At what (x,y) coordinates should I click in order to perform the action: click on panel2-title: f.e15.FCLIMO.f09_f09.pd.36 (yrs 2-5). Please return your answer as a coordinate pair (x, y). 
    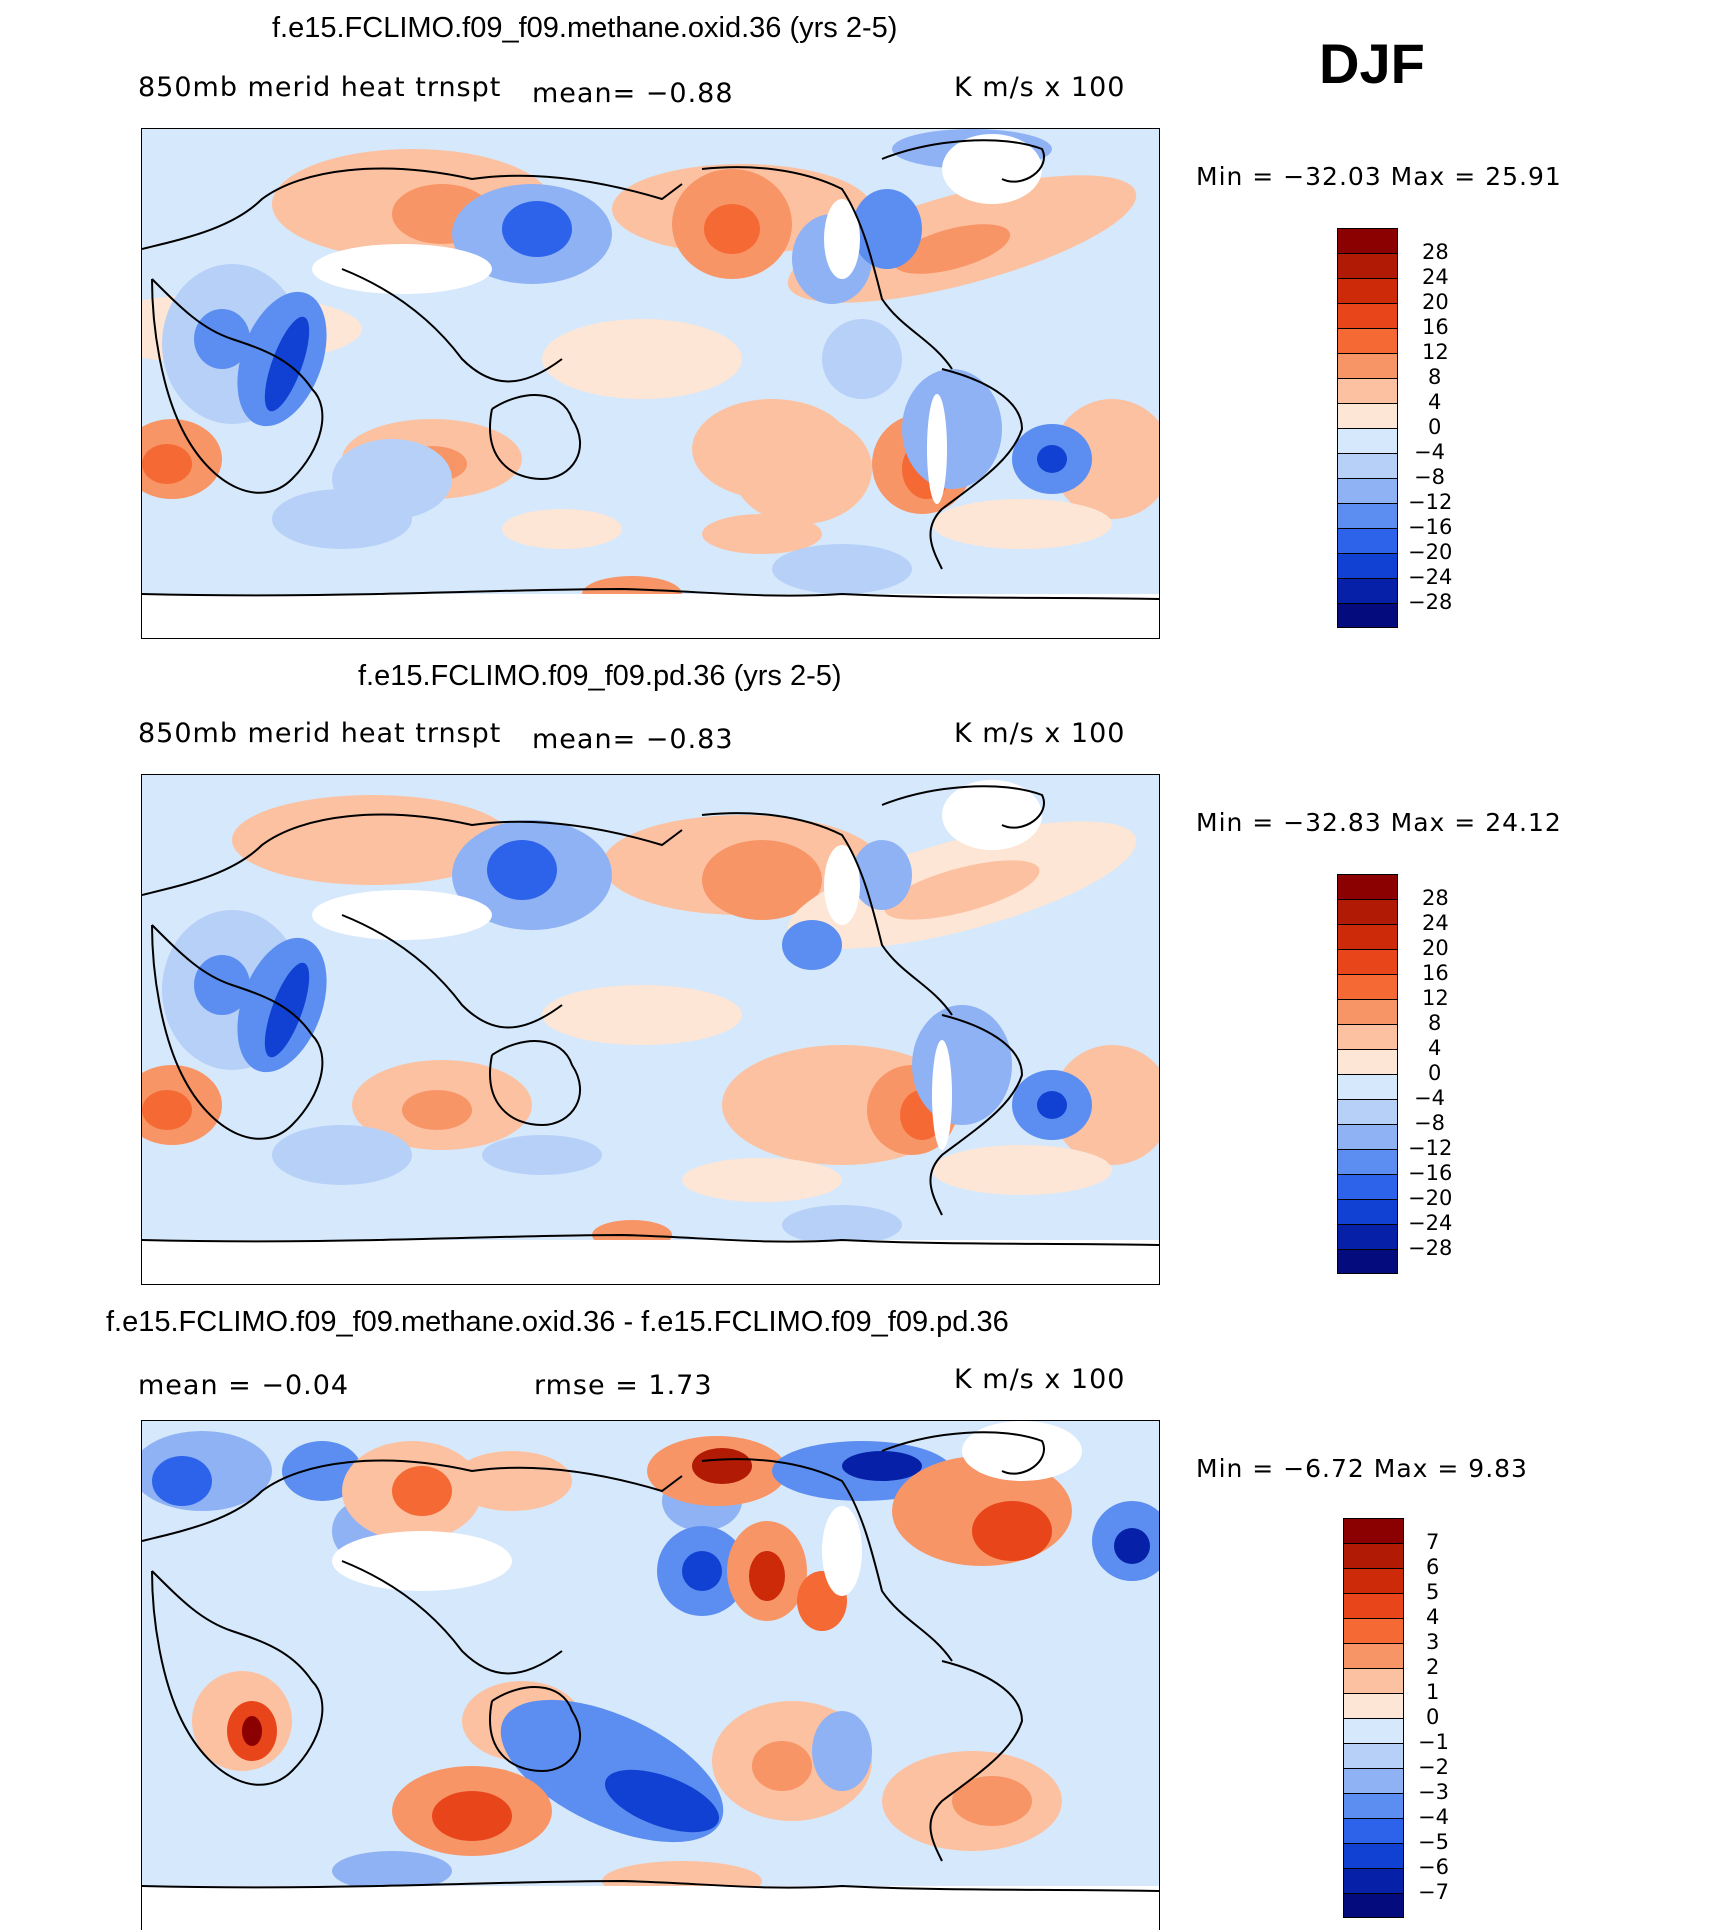
    Looking at the image, I should click on (600, 676).